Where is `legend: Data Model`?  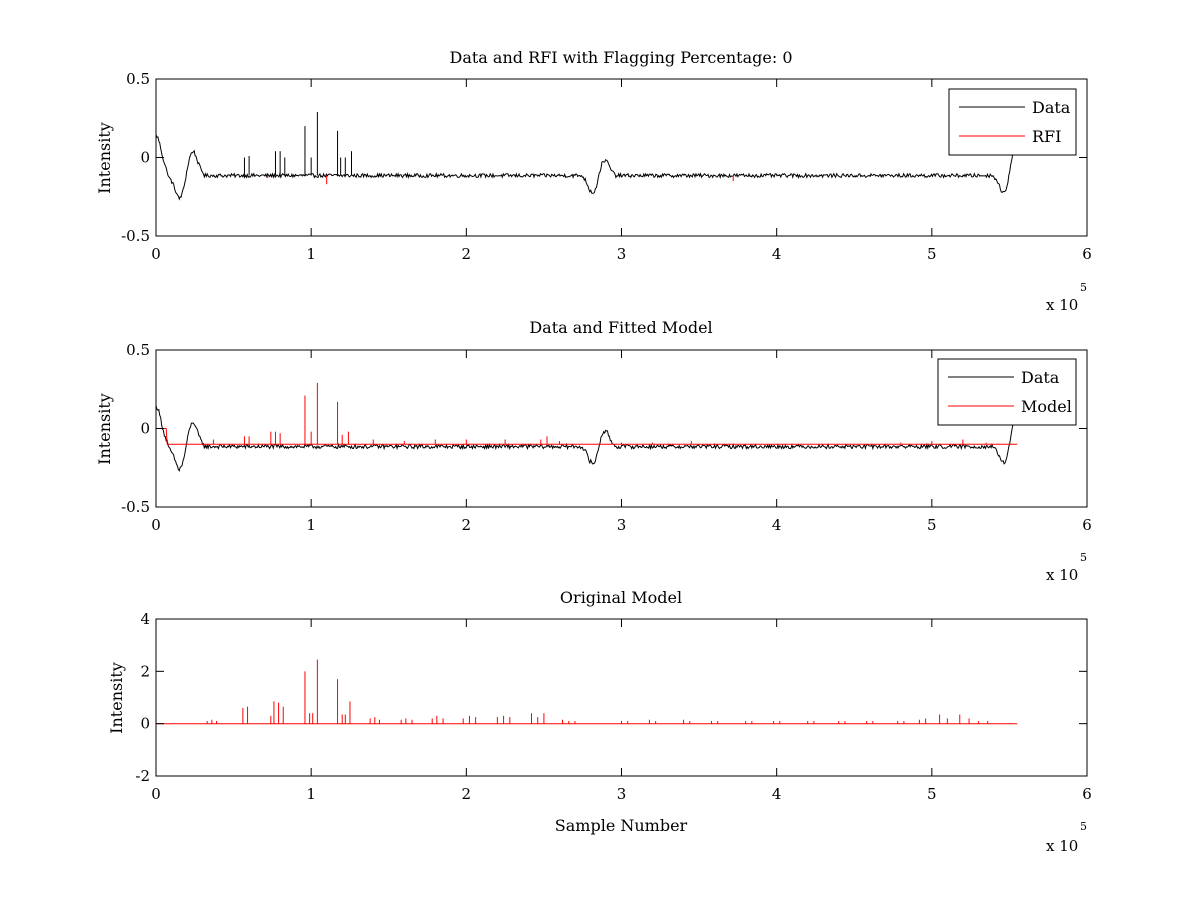 legend: Data Model is located at coordinates (1007, 392).